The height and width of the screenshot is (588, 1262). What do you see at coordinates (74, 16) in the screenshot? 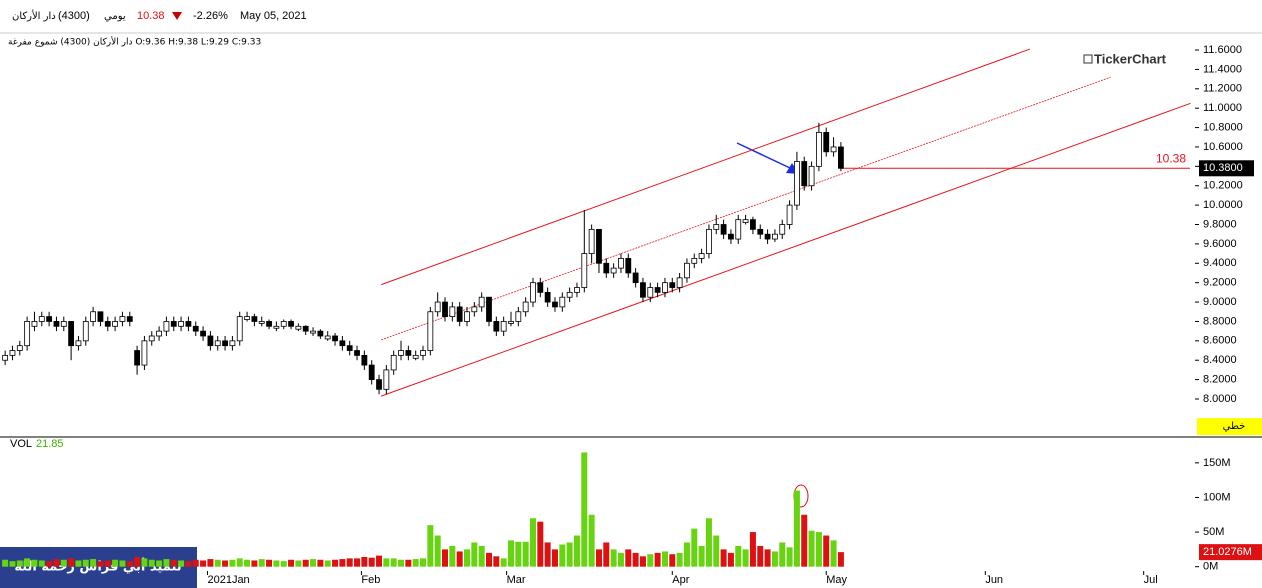
I see `stock-code: (4300)` at bounding box center [74, 16].